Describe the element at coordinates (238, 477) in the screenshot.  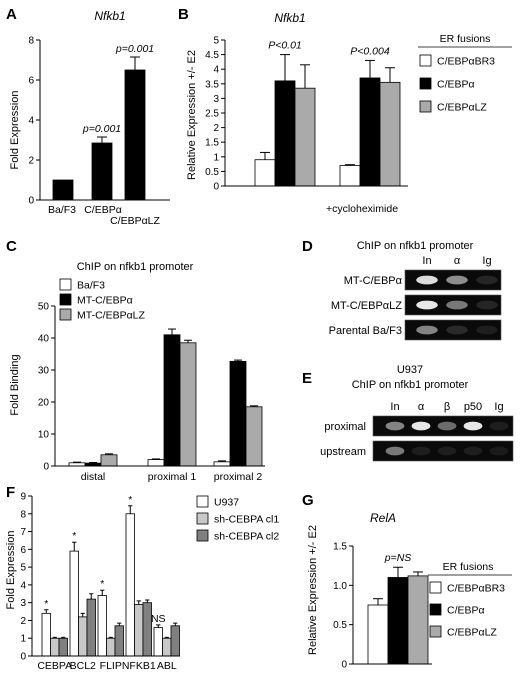
I see `panel-c-x-tick-label: proximal 2` at that location.